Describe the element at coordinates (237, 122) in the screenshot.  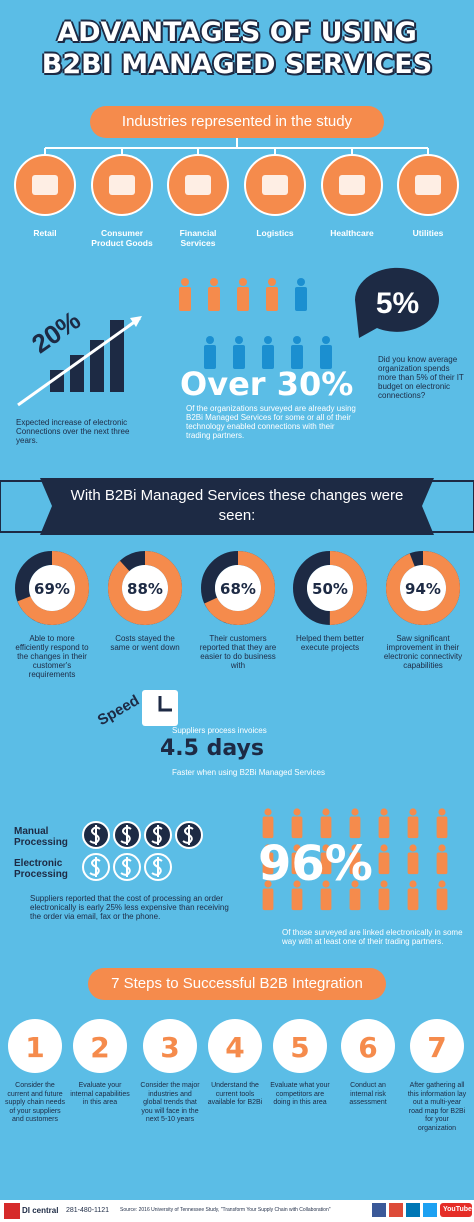
I see `industries-banner` at that location.